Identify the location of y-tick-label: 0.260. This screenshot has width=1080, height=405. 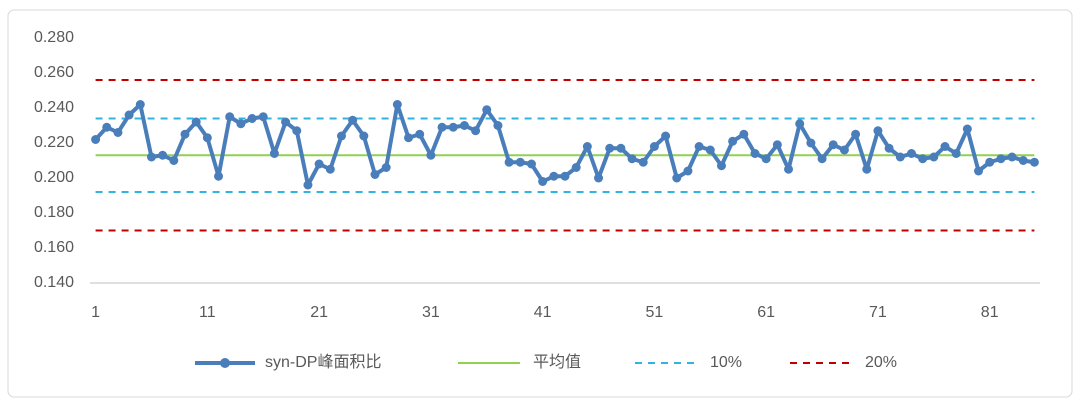
(54, 72).